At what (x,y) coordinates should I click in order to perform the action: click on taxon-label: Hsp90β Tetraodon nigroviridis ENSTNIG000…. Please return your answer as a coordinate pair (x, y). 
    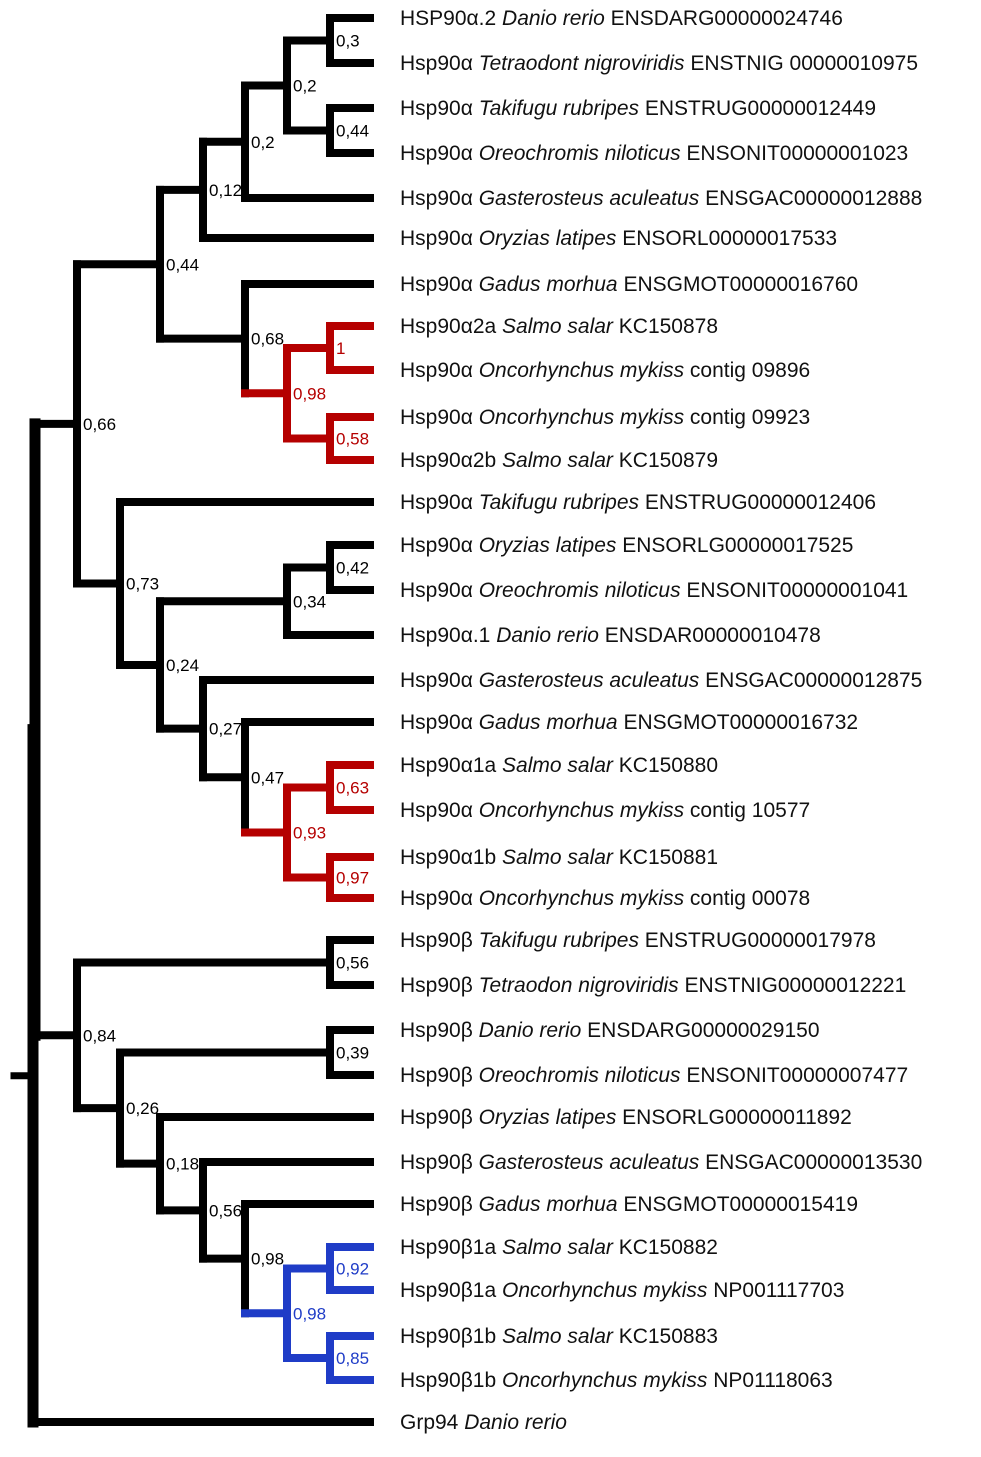
    Looking at the image, I should click on (653, 985).